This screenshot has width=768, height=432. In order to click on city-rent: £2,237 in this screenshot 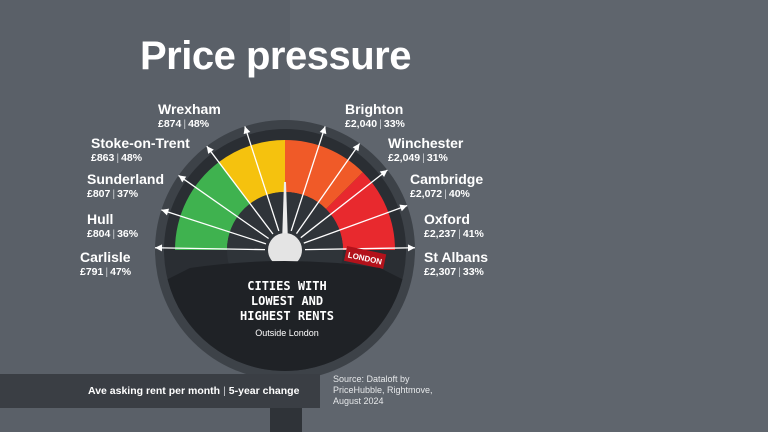, I will do `click(440, 234)`.